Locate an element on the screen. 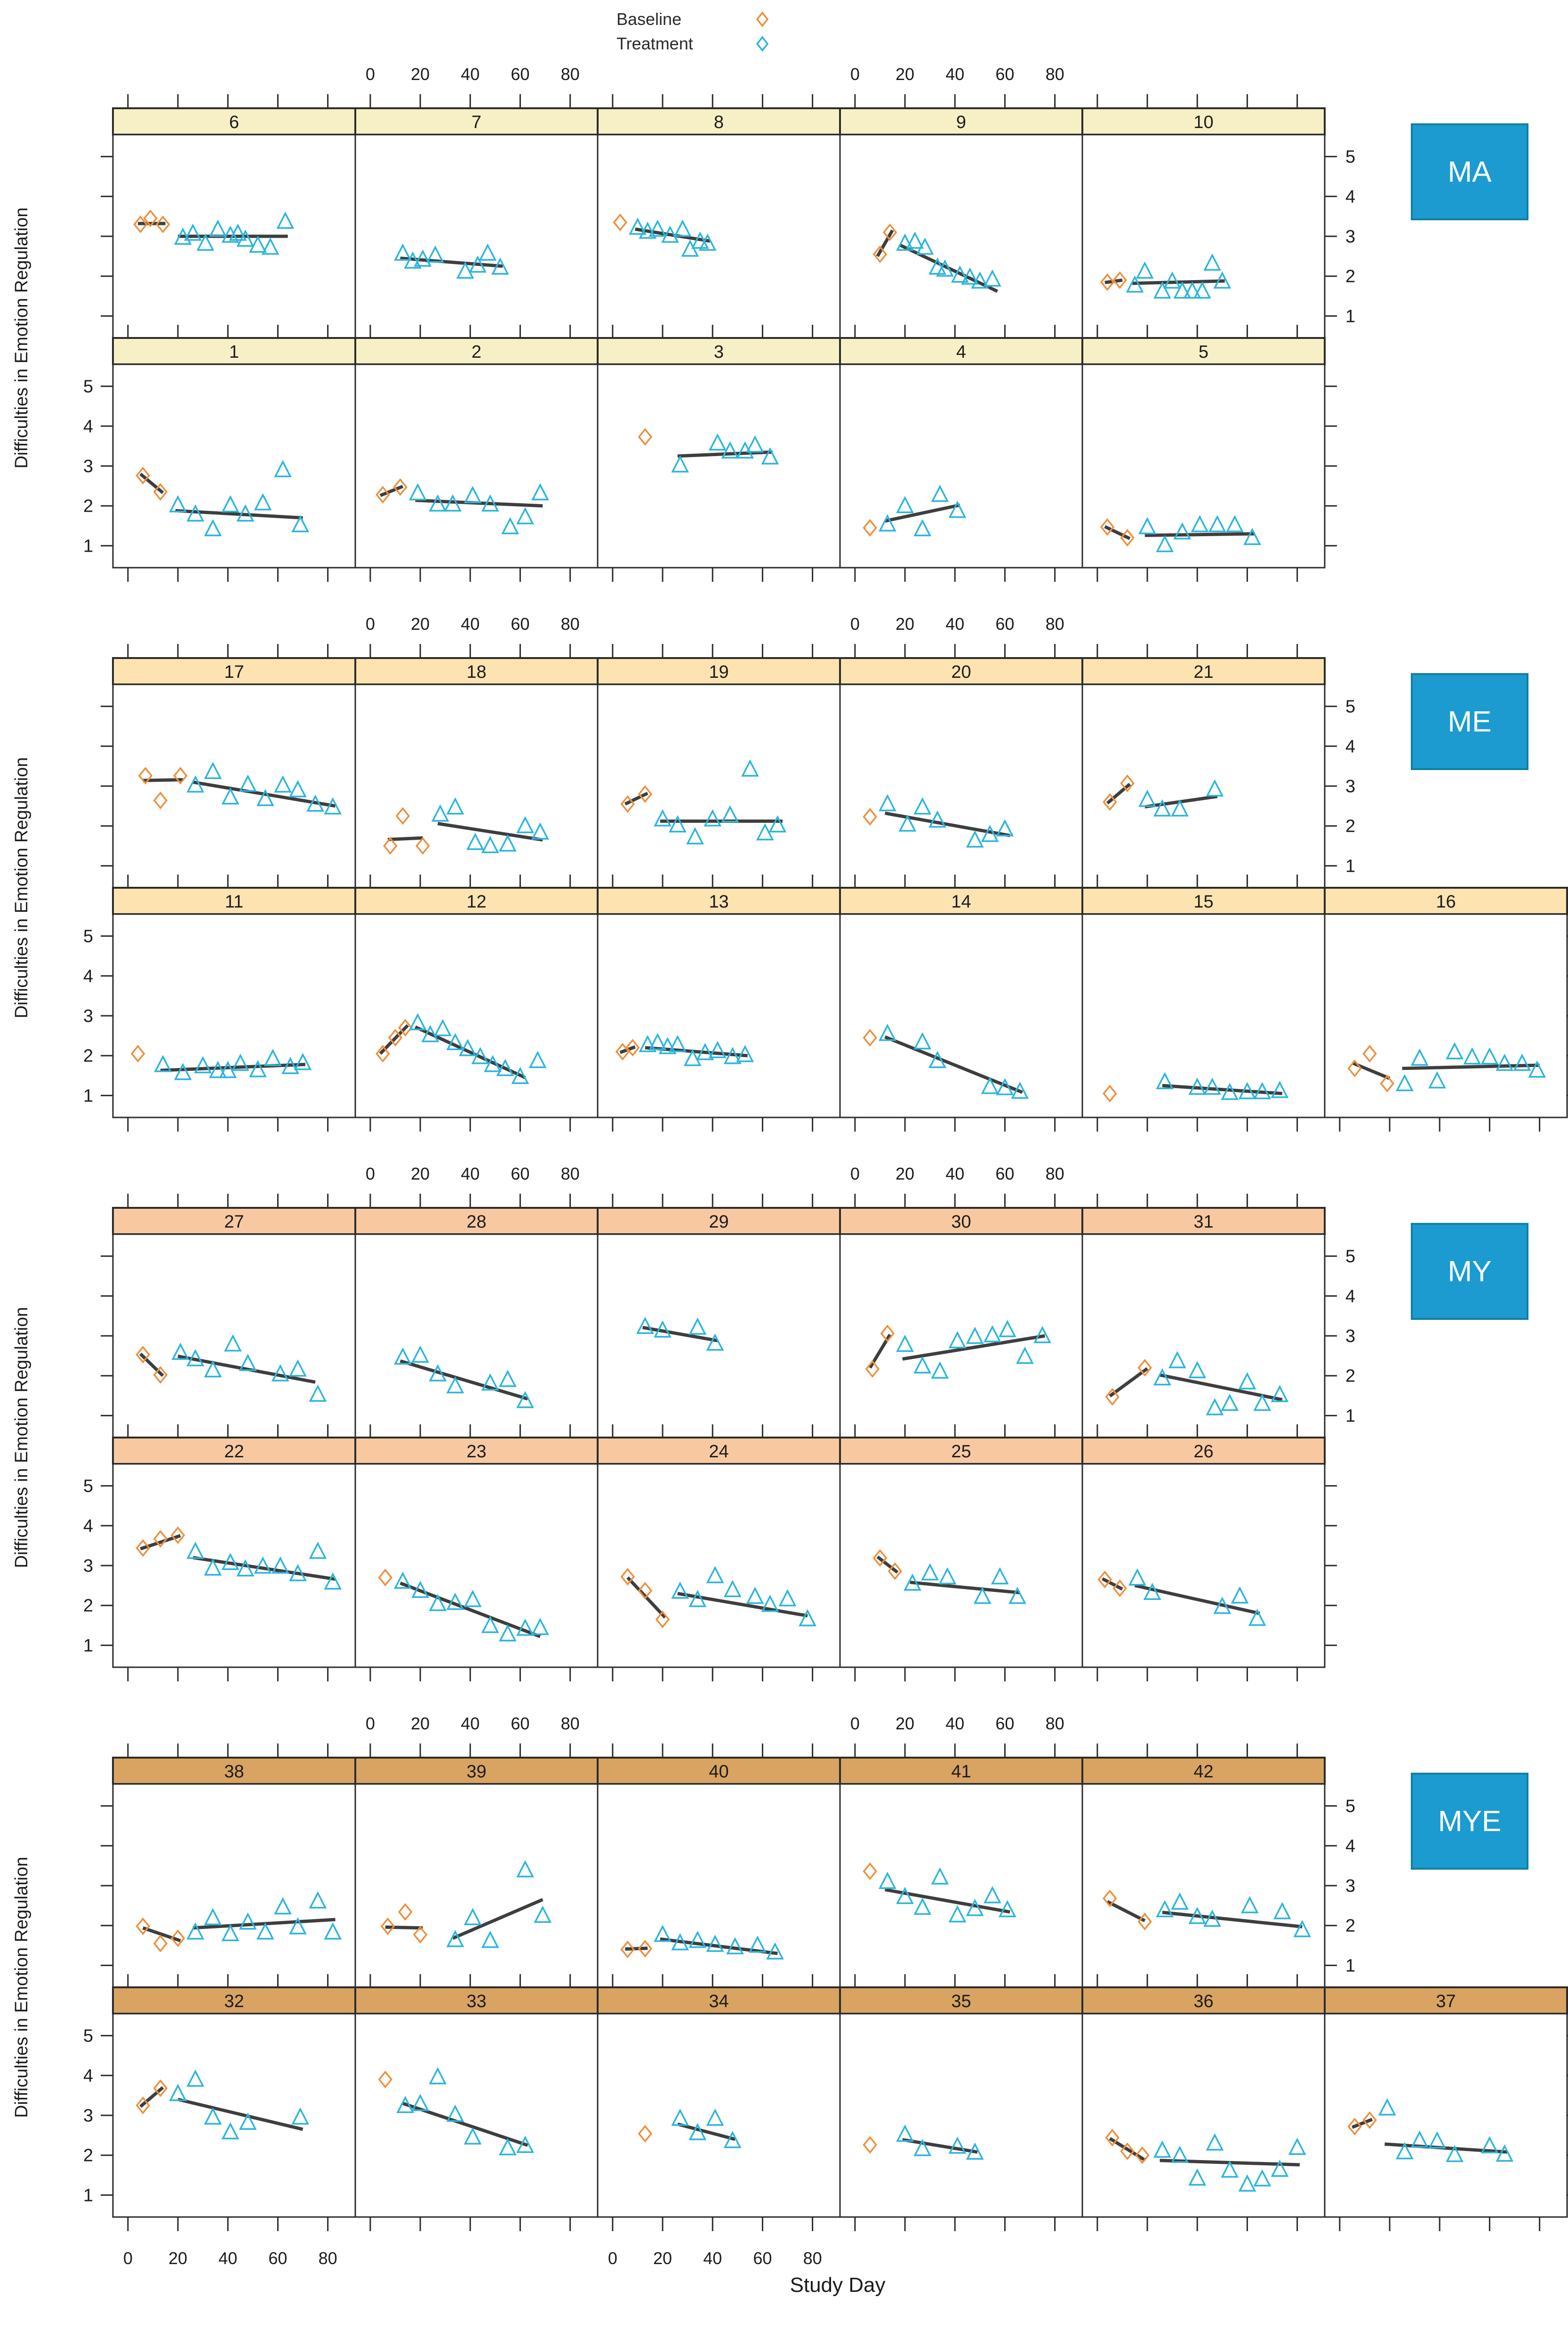 The width and height of the screenshot is (1568, 2338). strip-label: 15 is located at coordinates (1203, 902).